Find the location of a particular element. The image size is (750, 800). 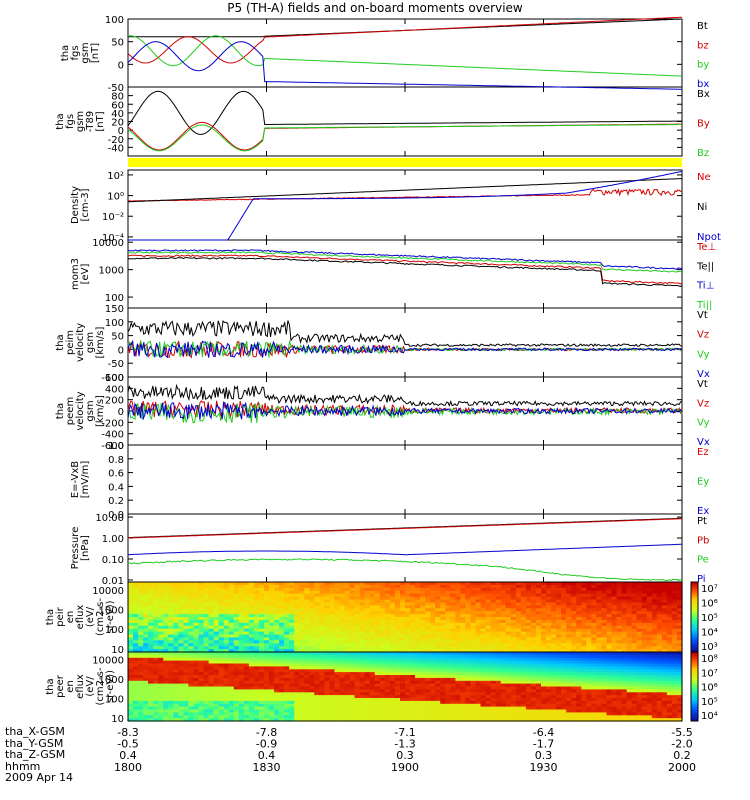

fgs_gsm_t89-ylabel: fgs is located at coordinates (70, 121).